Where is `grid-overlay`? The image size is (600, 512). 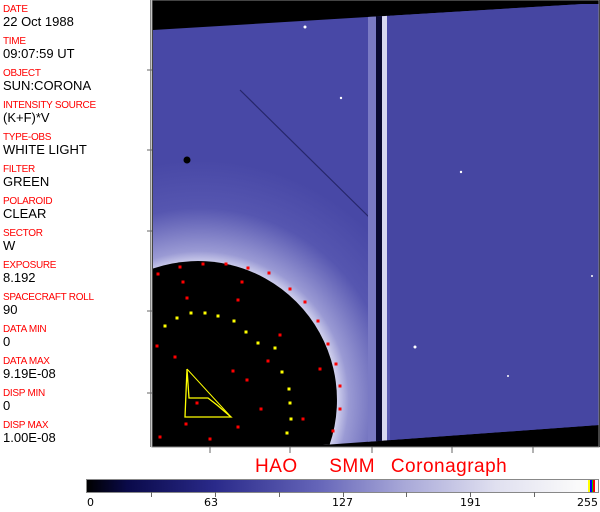 grid-overlay is located at coordinates (248, 351).